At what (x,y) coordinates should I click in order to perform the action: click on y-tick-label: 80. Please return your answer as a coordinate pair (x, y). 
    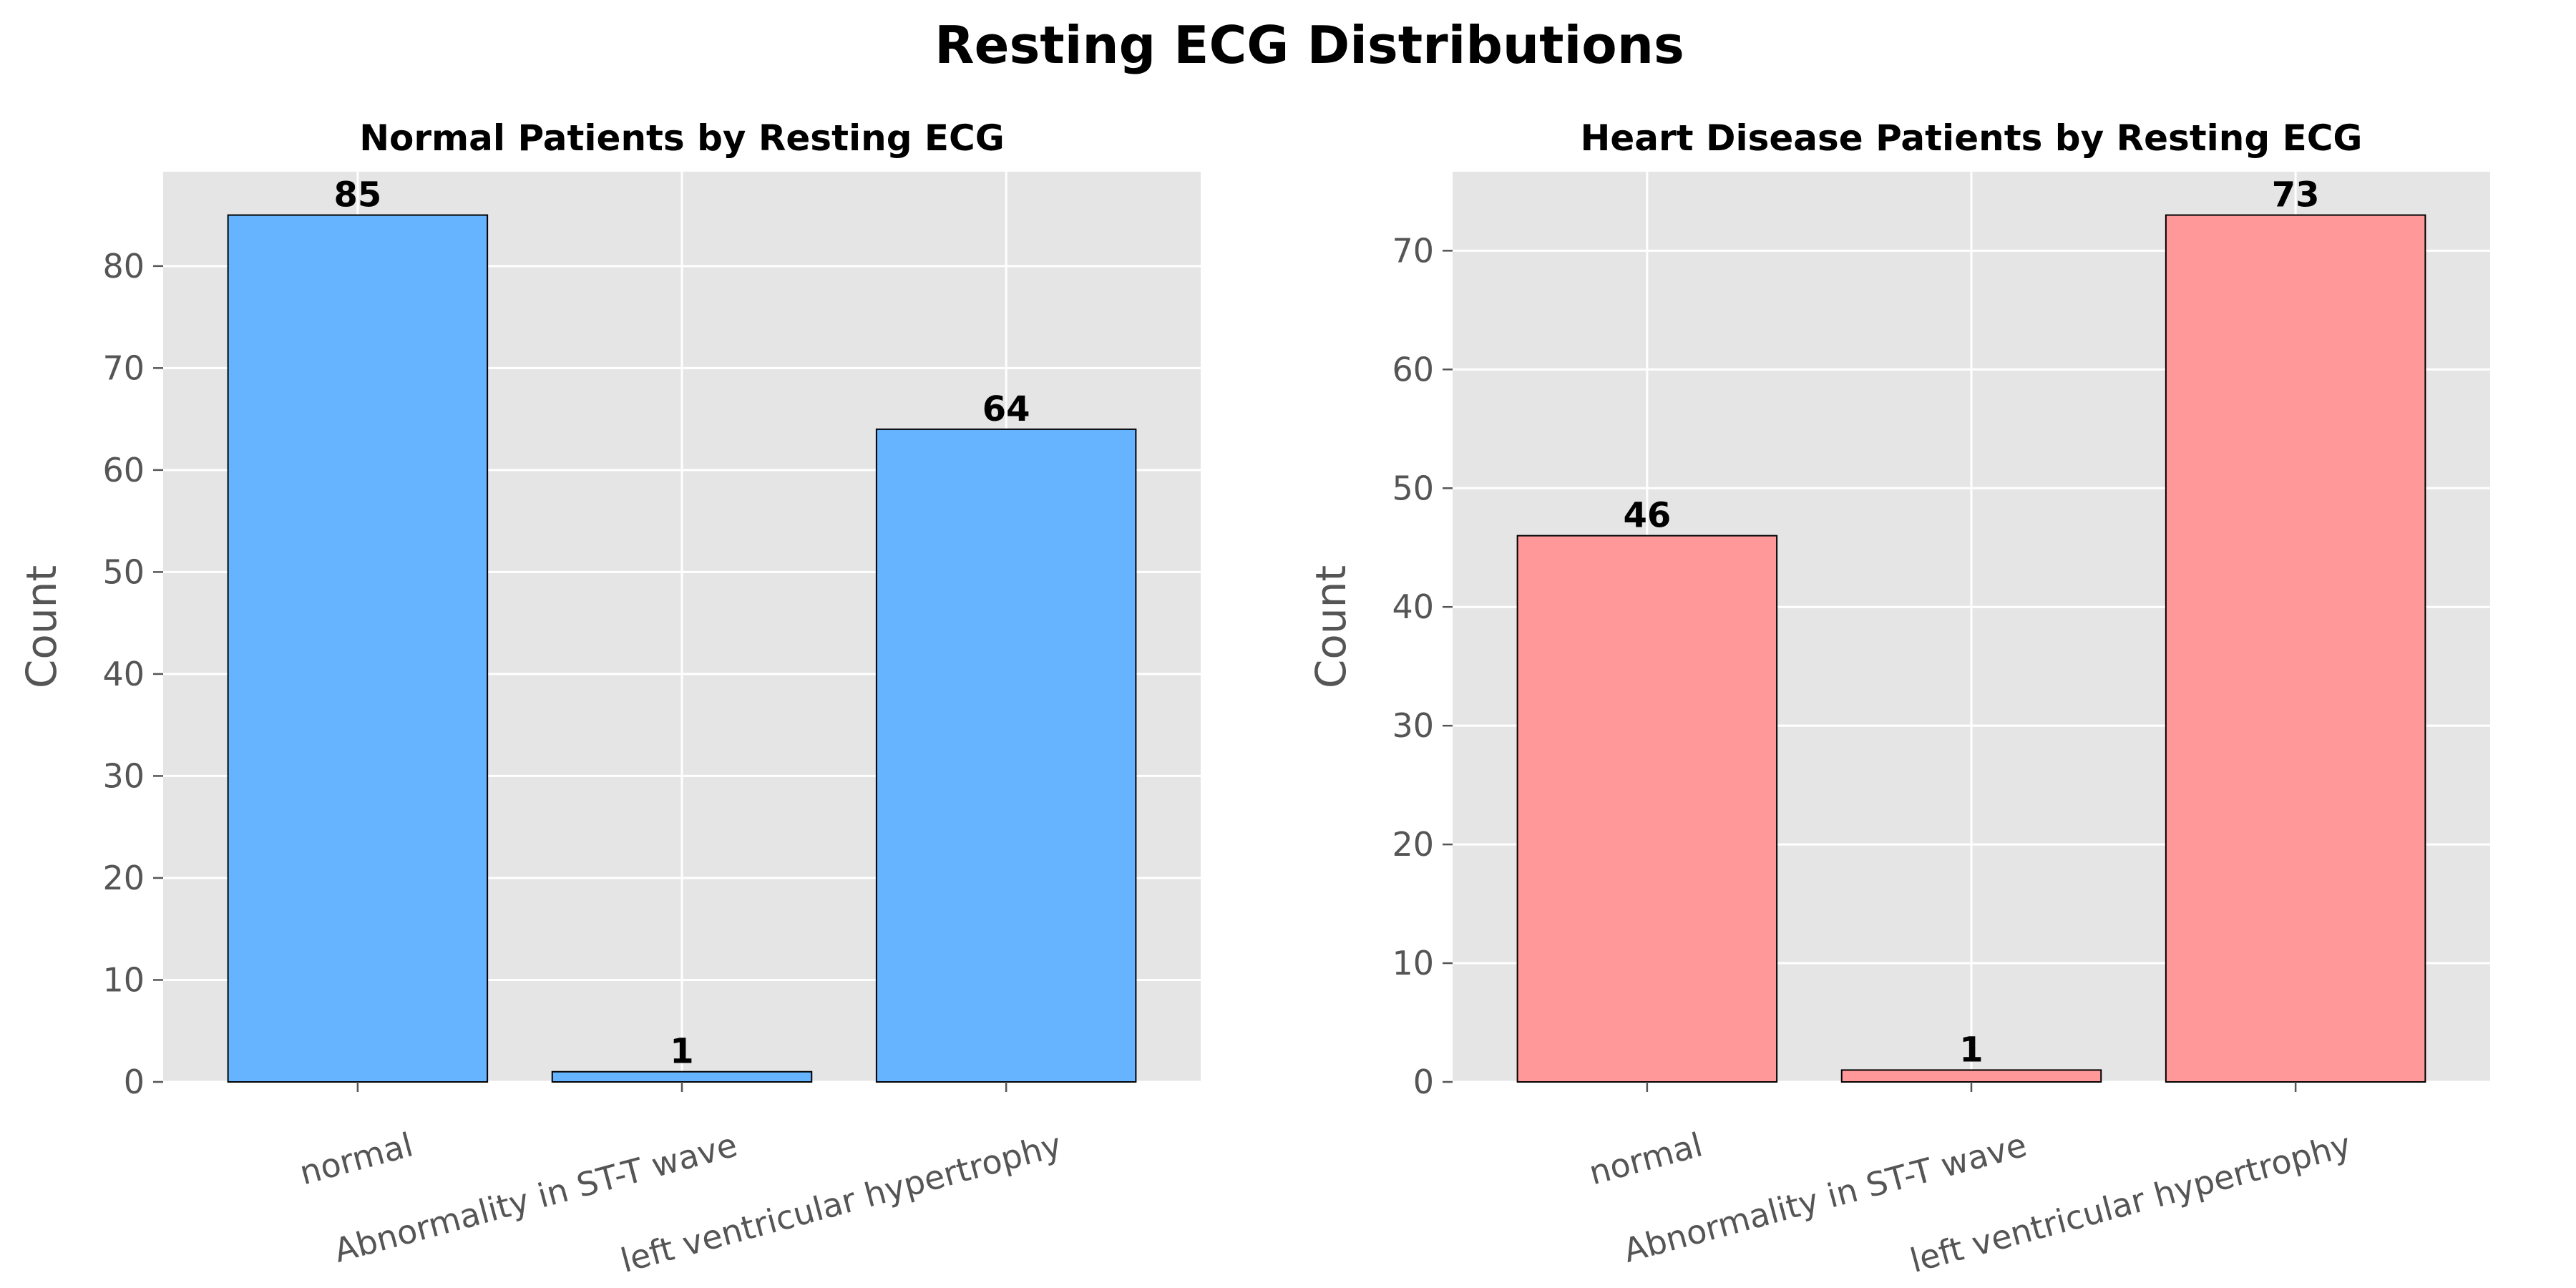
    Looking at the image, I should click on (123, 266).